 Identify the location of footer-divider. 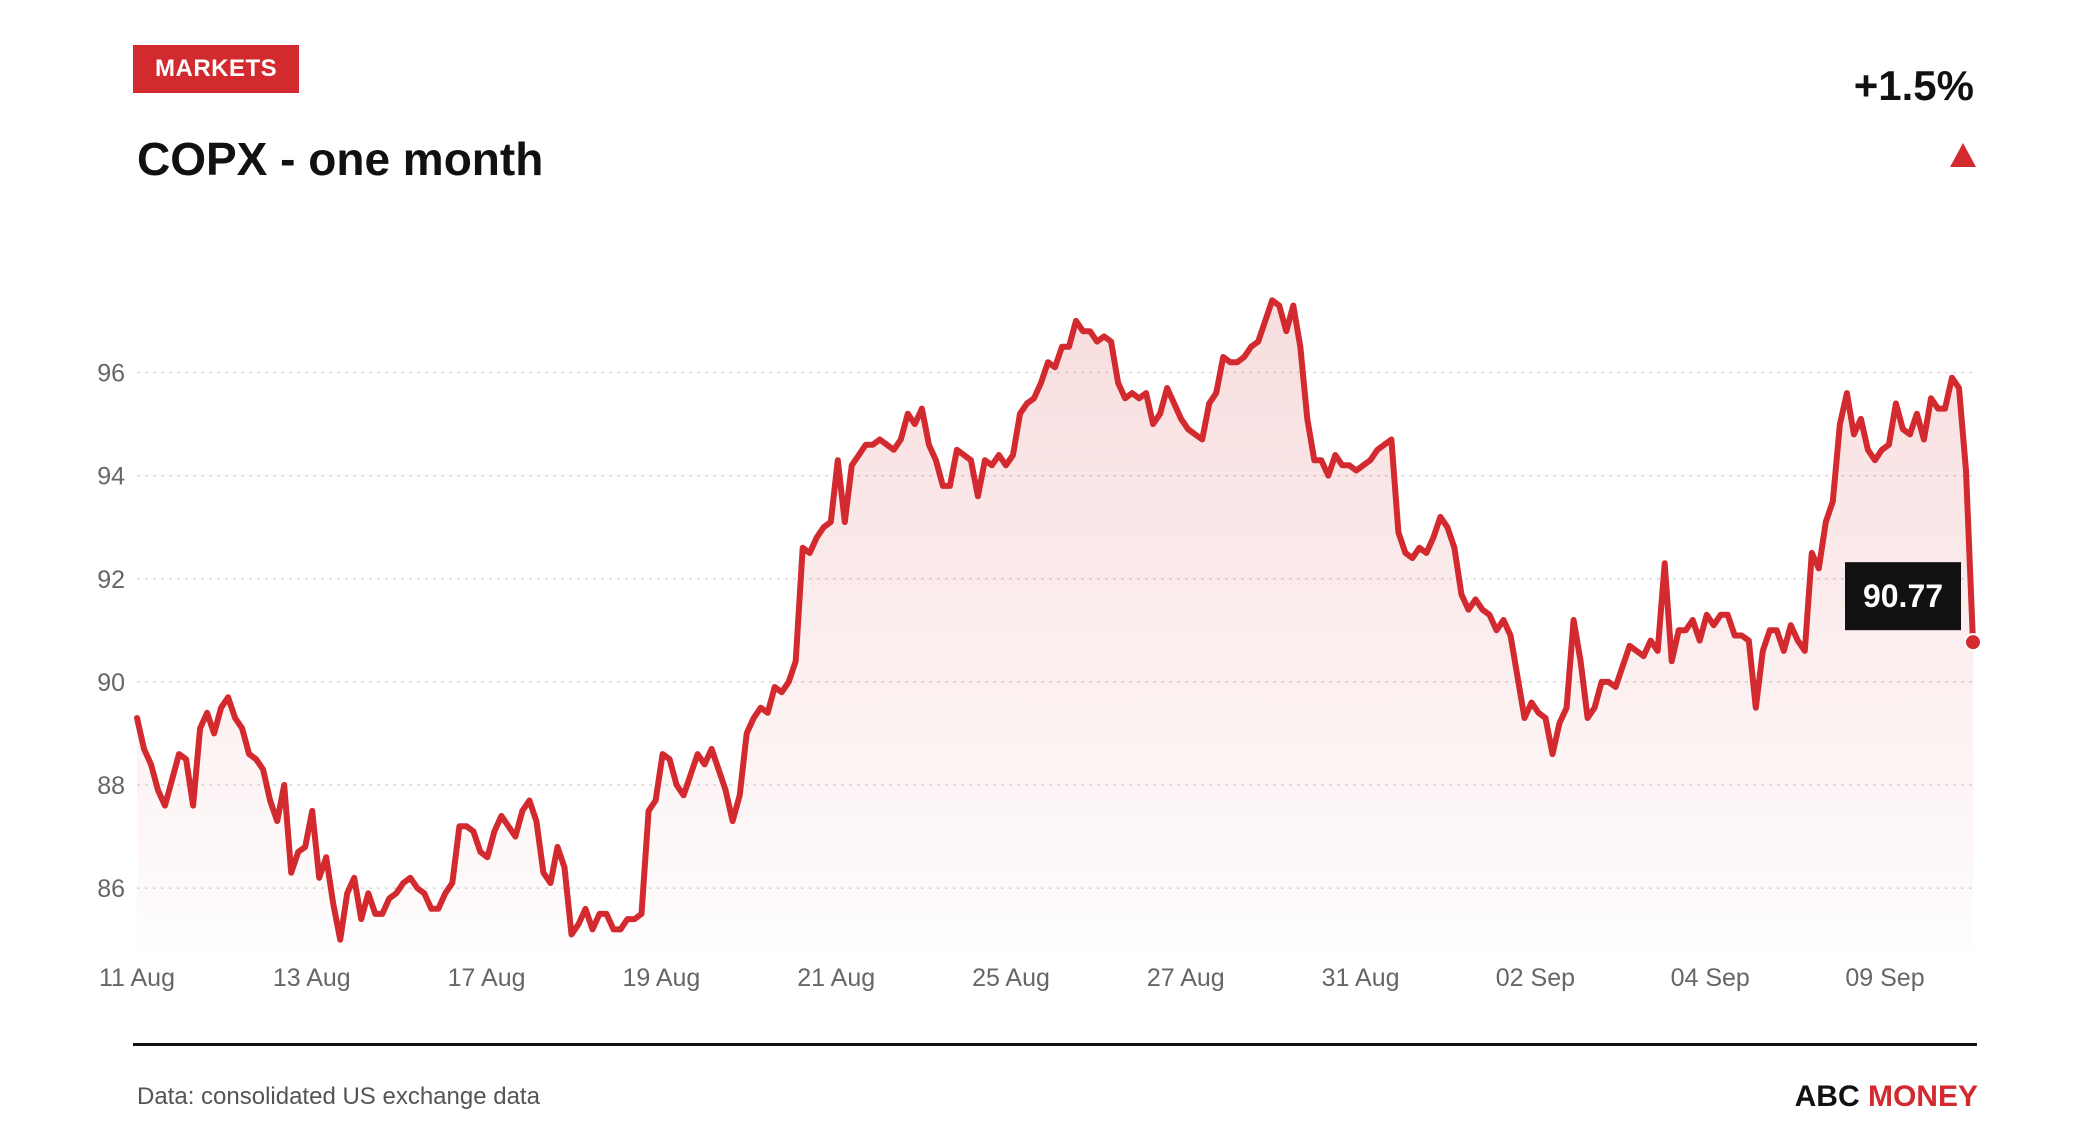
(1055, 1044).